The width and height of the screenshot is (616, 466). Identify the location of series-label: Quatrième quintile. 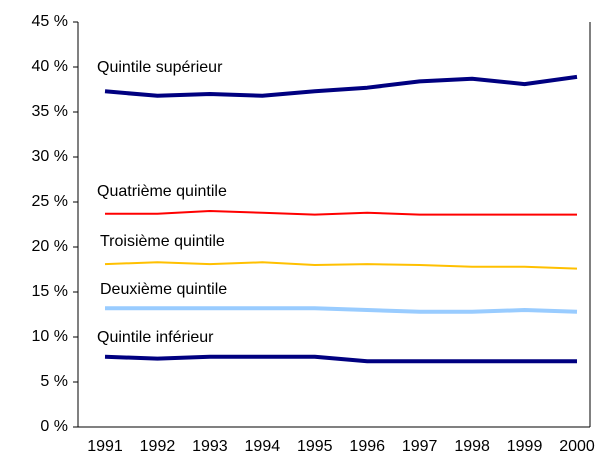
(162, 191).